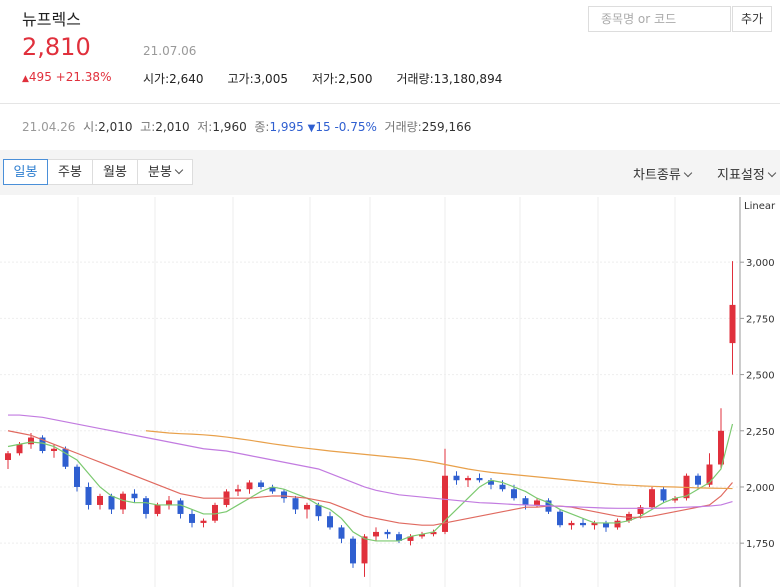 The width and height of the screenshot is (780, 587). I want to click on hover-label: 시:, so click(91, 127).